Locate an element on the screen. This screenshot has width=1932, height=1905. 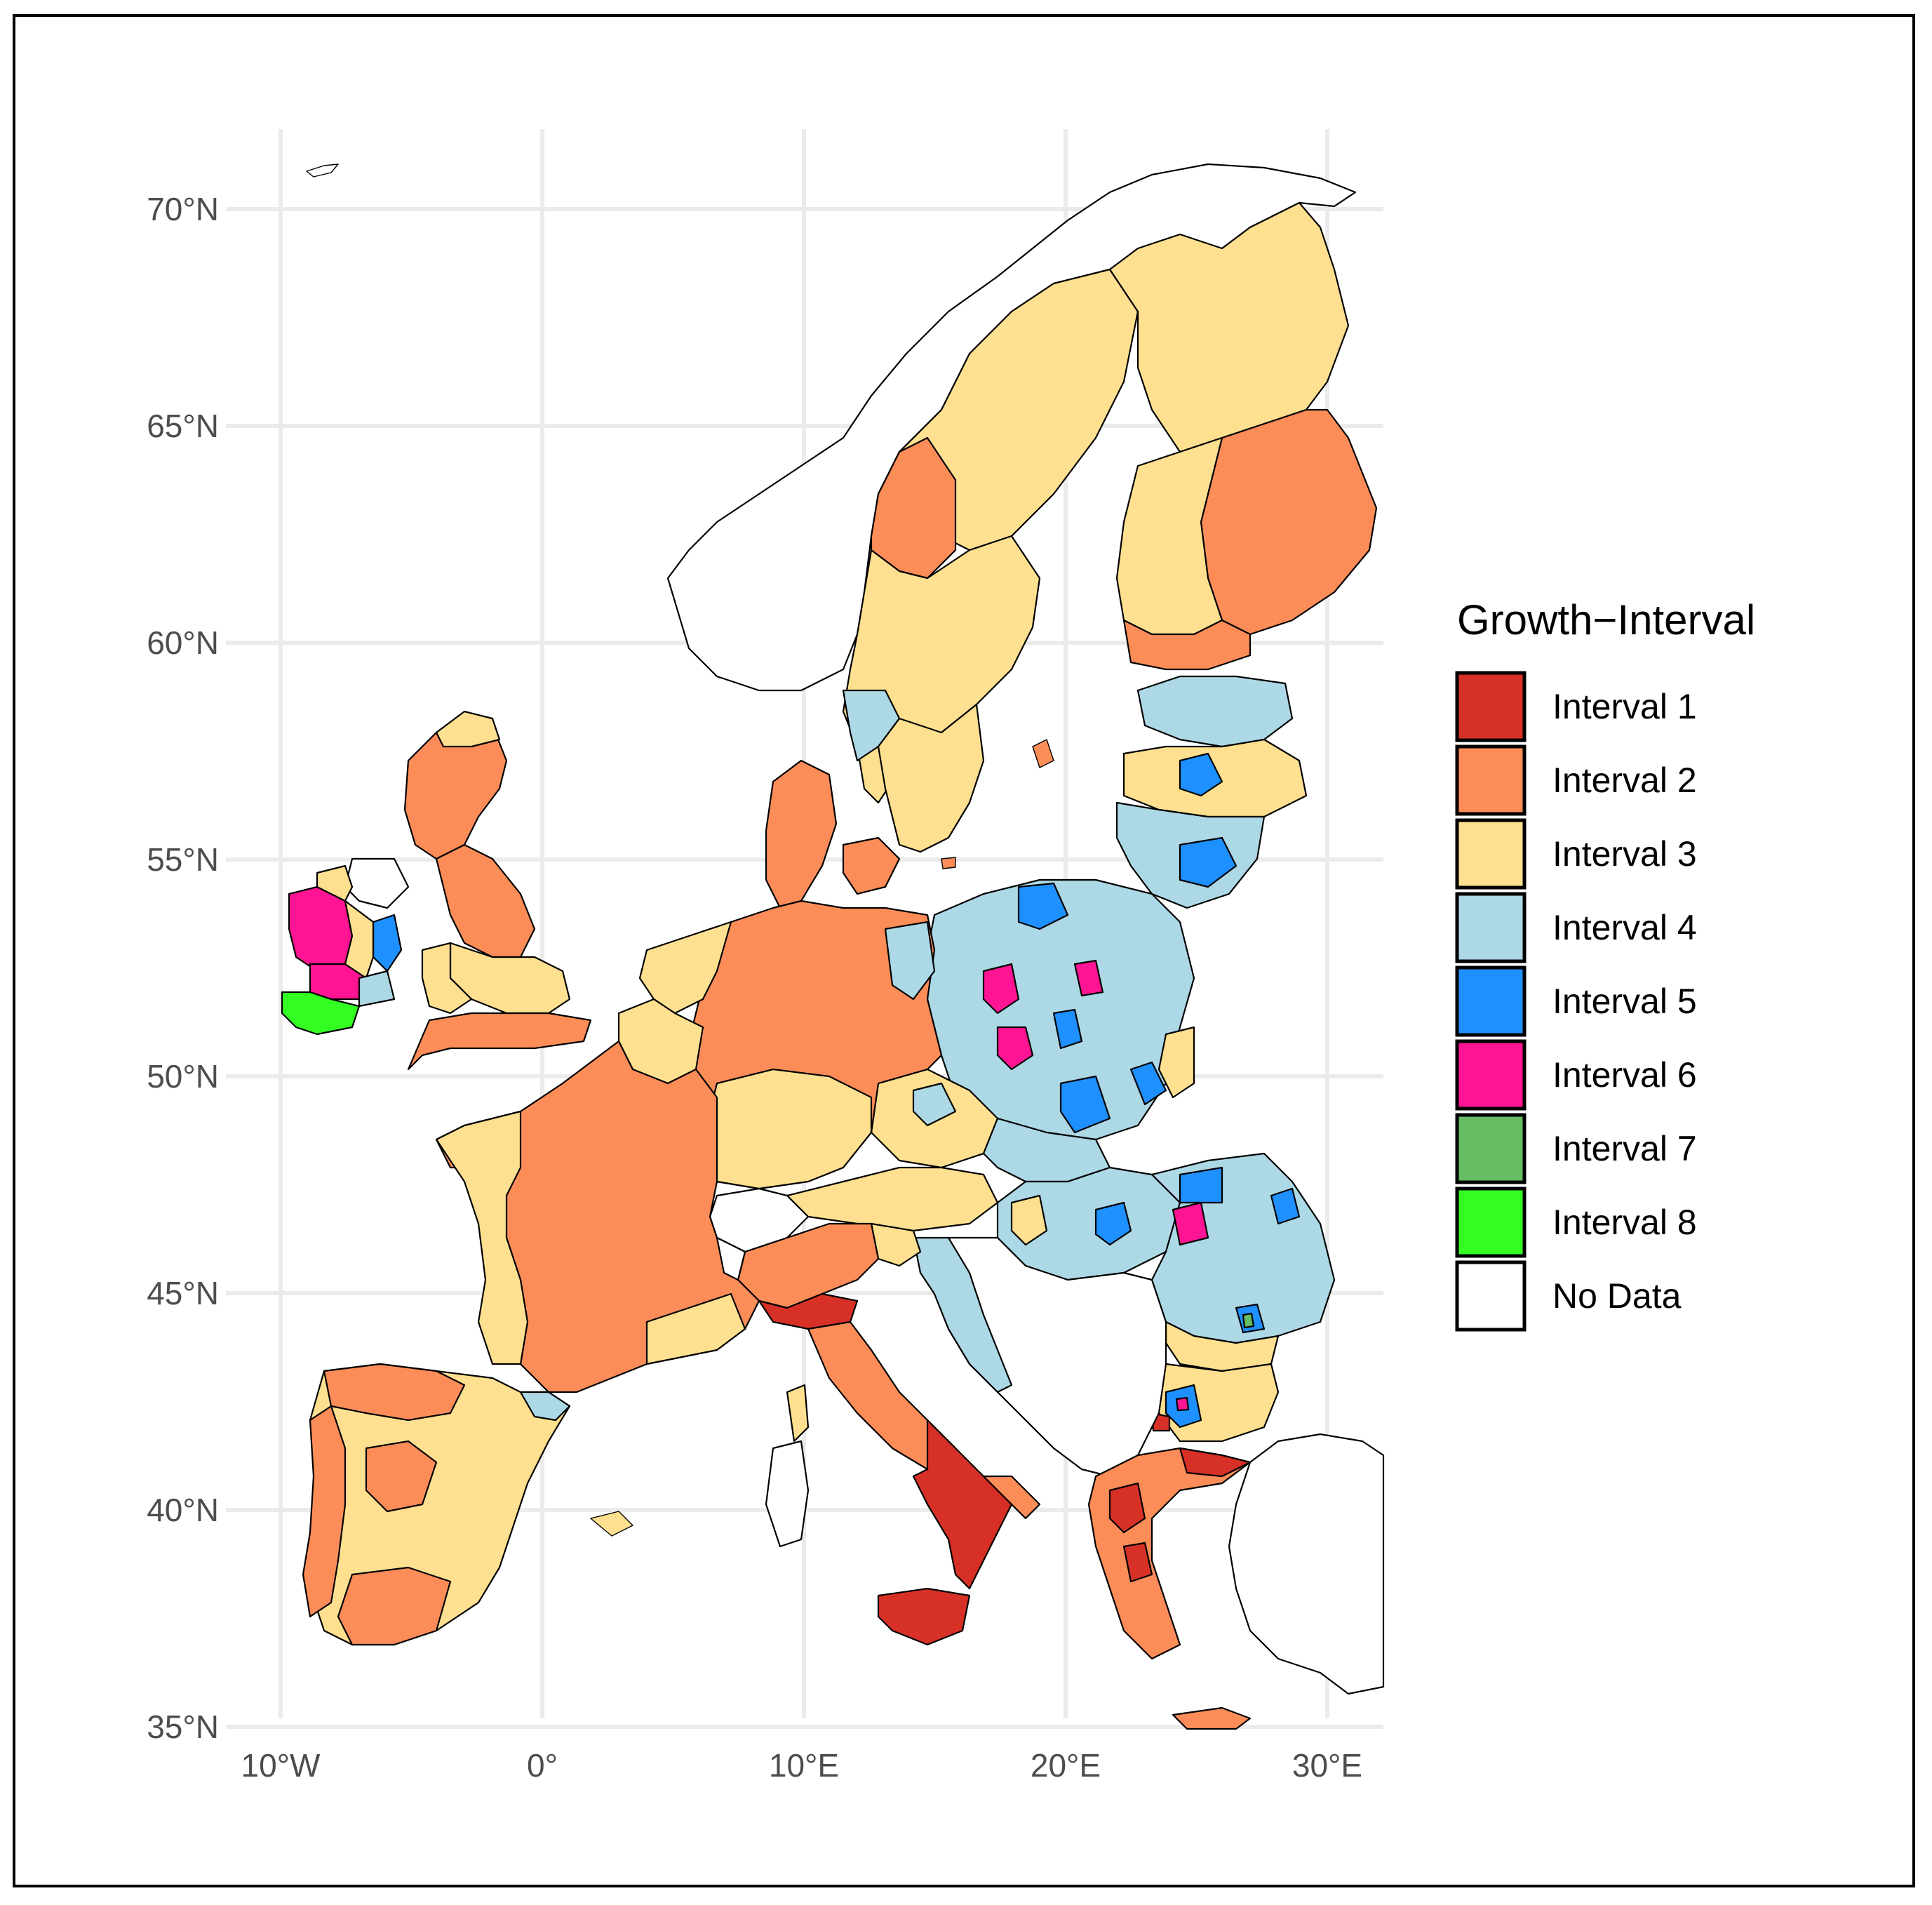
region-lithuania-vilnius is located at coordinates (1208, 862).